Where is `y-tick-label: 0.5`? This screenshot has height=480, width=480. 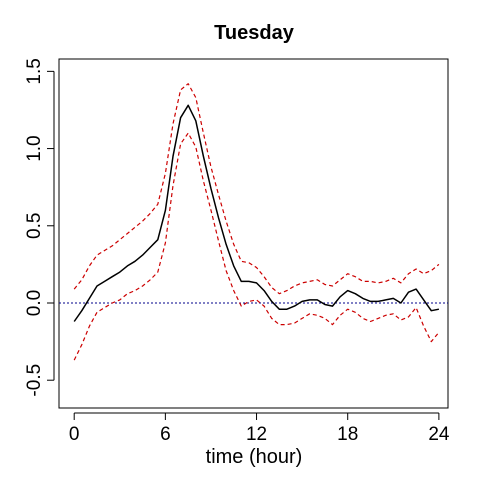
y-tick-label: 0.5 is located at coordinates (34, 226).